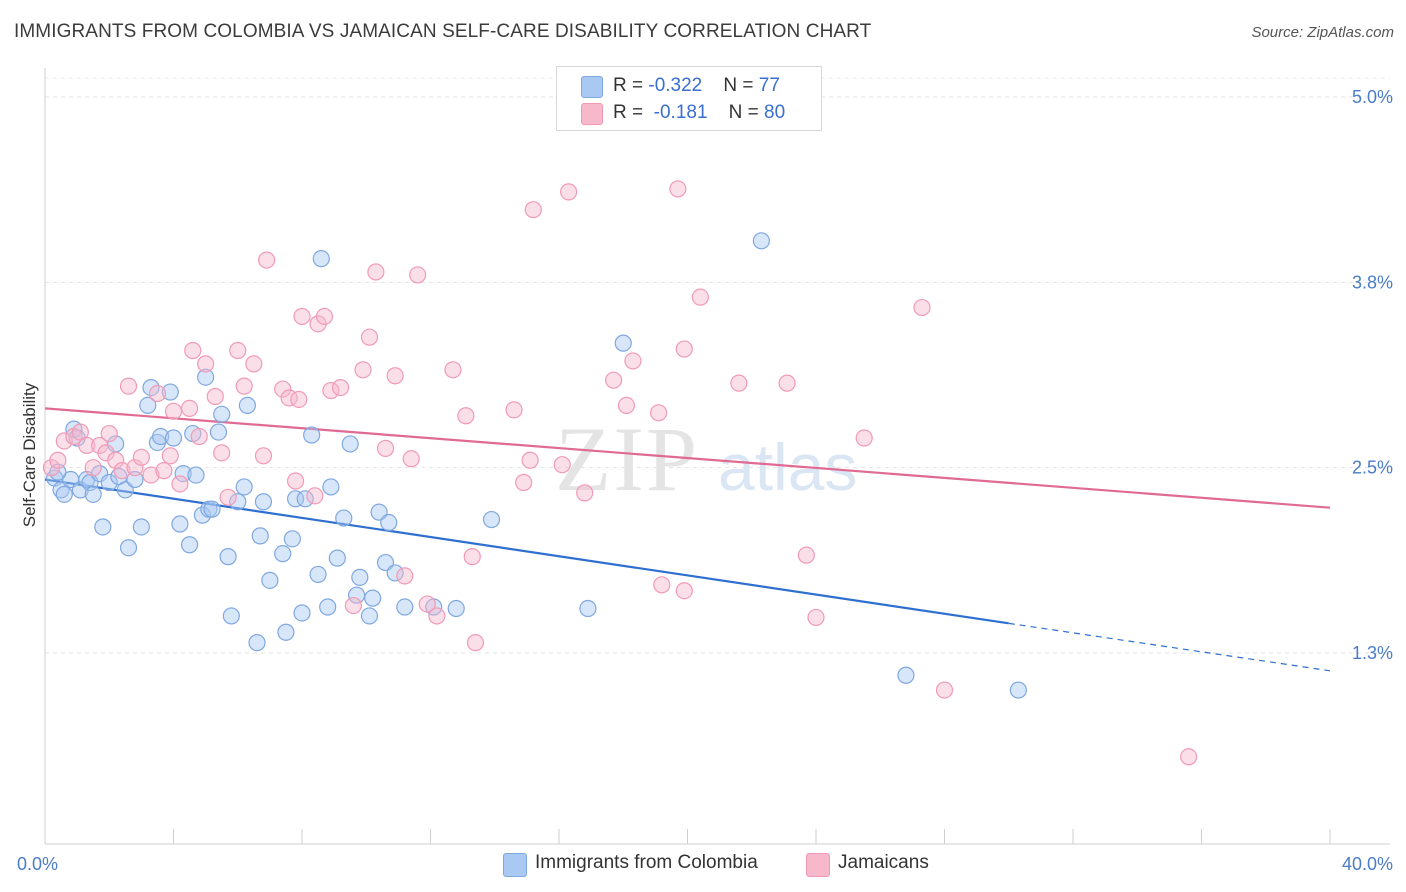 The width and height of the screenshot is (1406, 892). I want to click on x-tick-label: 40.0%, so click(1367, 864).